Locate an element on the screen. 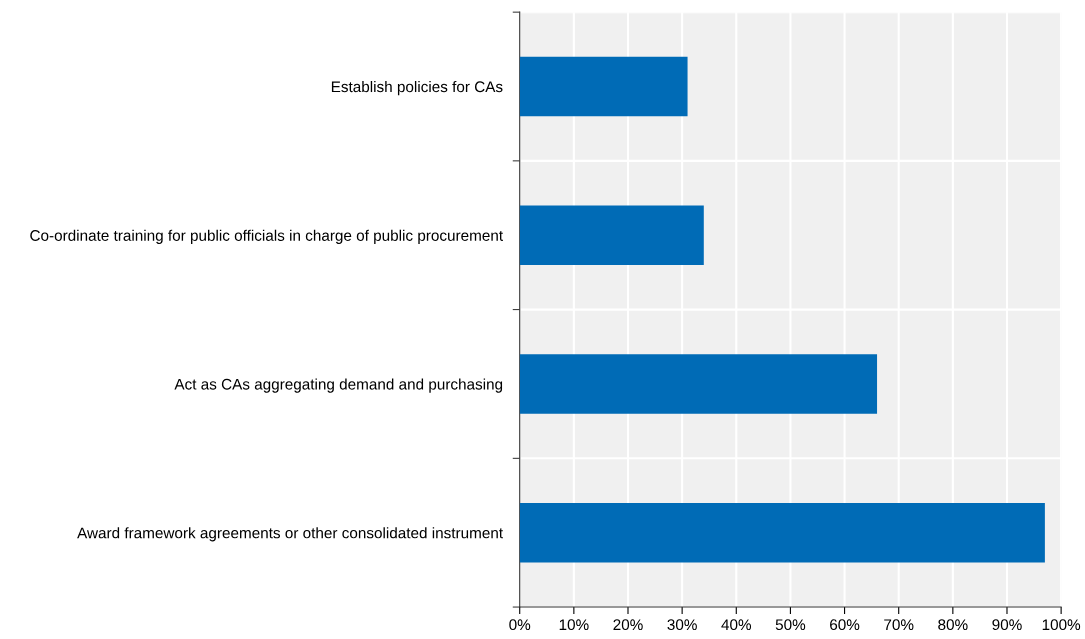  y-tick-label: Act as CAs aggregating demand and purchasing is located at coordinates (338, 385).